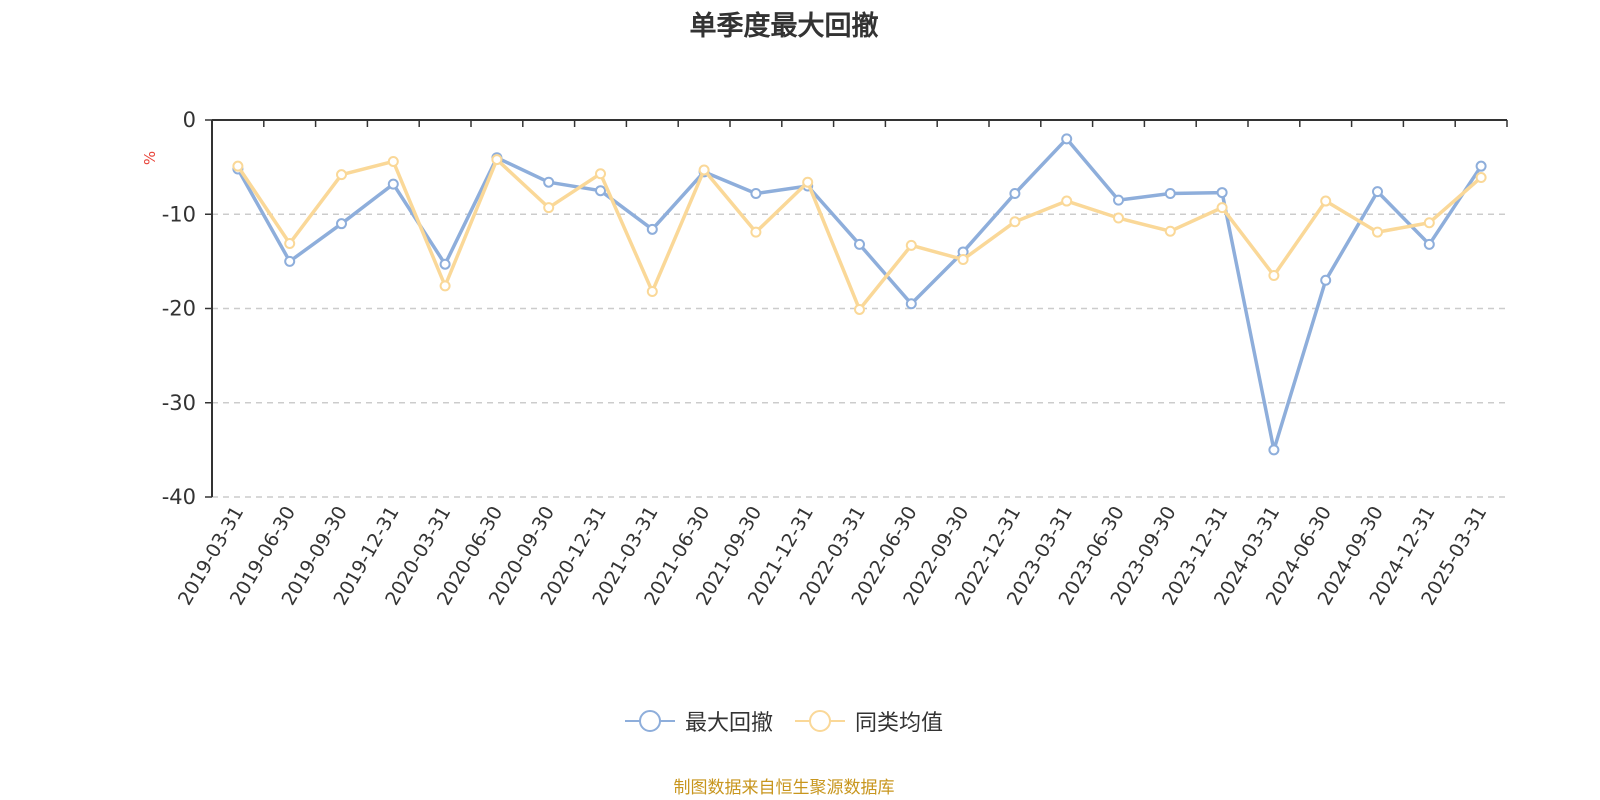 The width and height of the screenshot is (1600, 800). What do you see at coordinates (784, 788) in the screenshot?
I see `source-note: 制图数据来自恒生聚源数据库` at bounding box center [784, 788].